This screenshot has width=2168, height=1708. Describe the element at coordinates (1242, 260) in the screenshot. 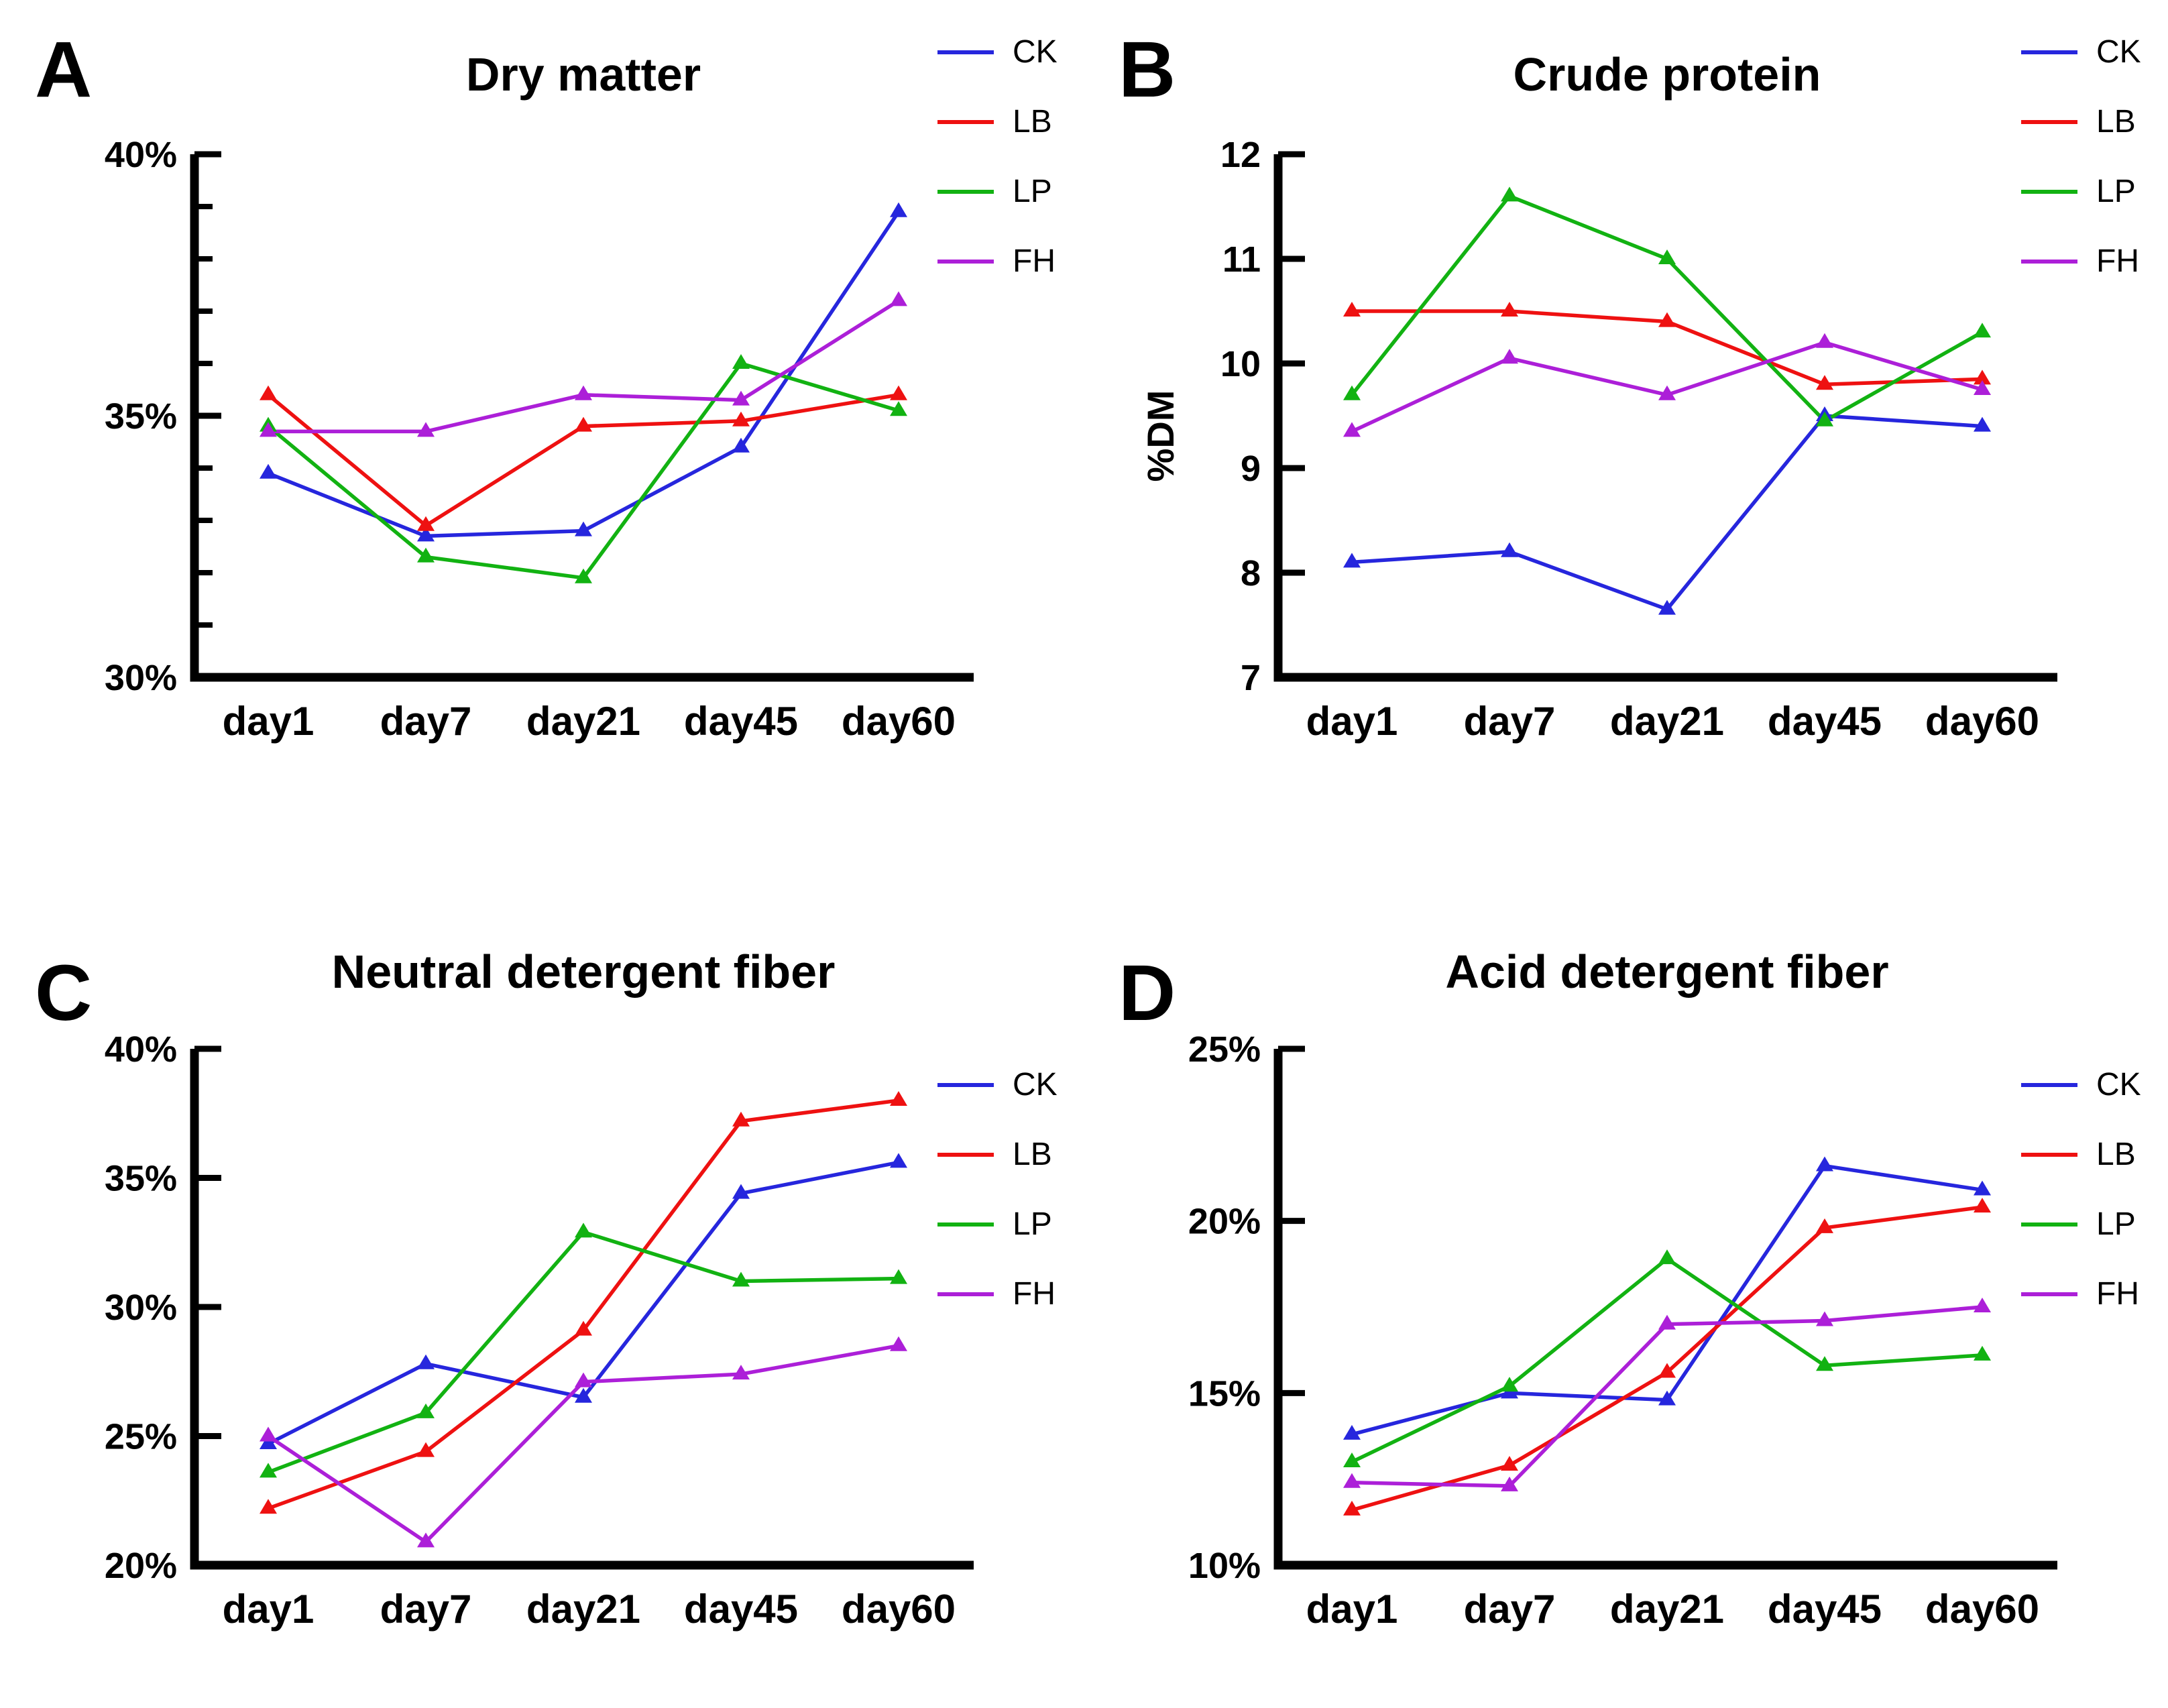

I see `y-tick-label: 11` at that location.